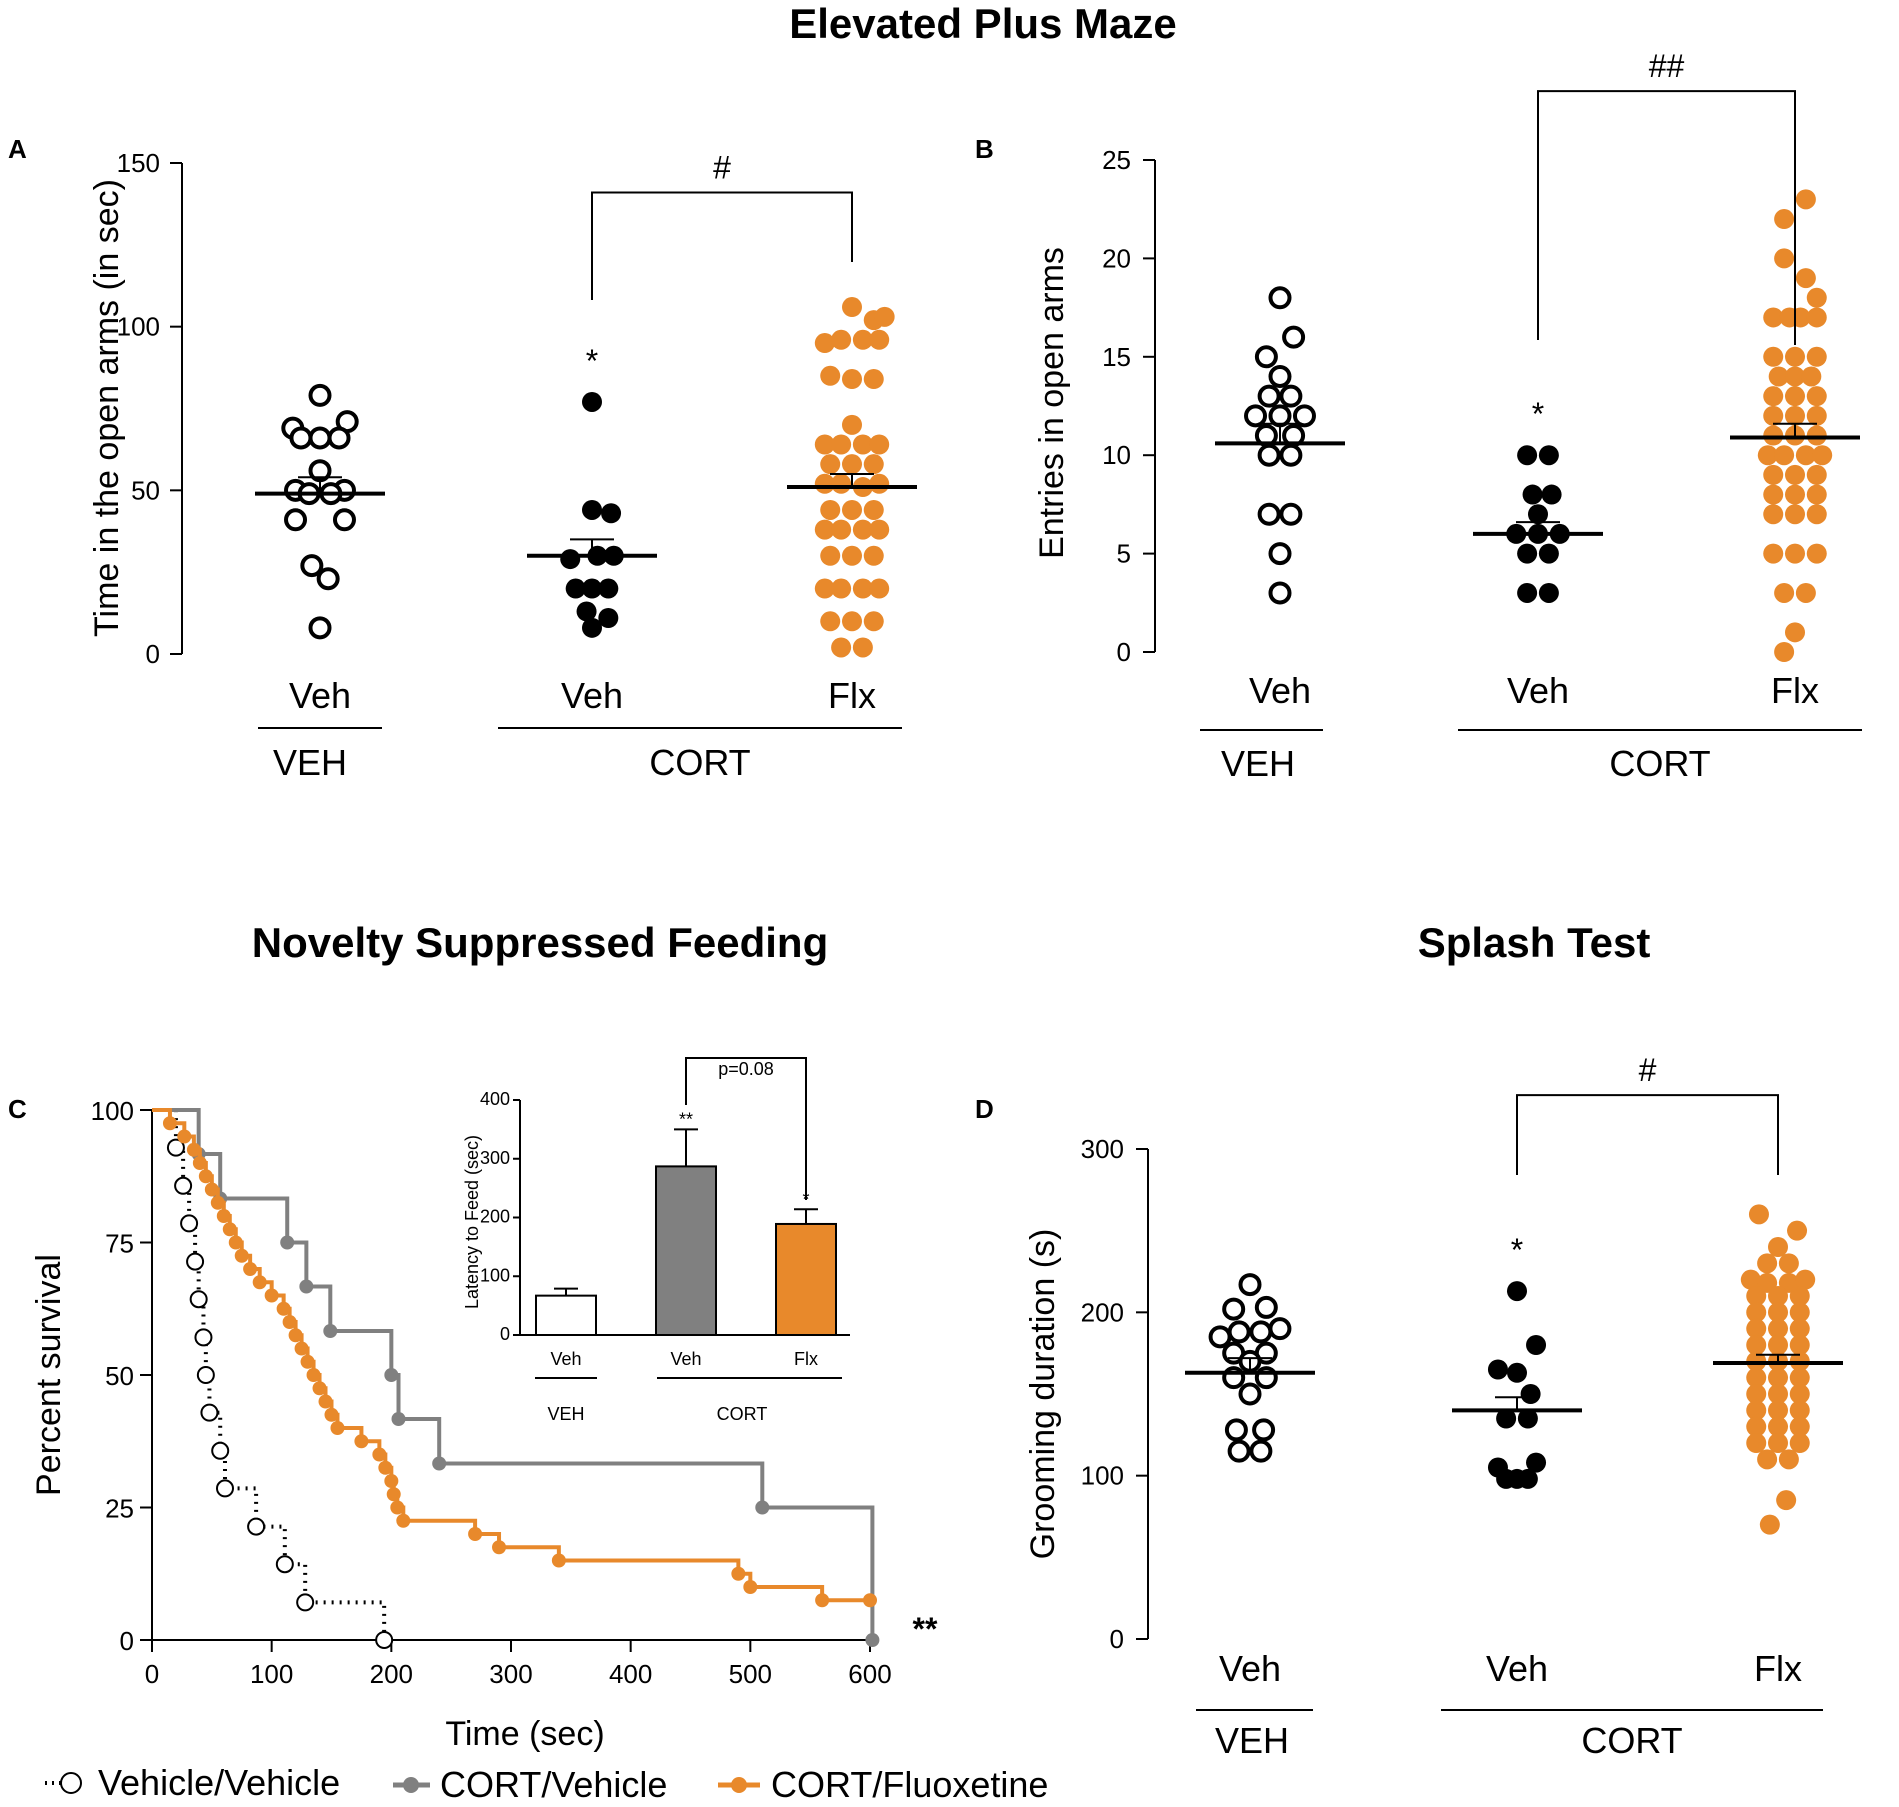 The height and width of the screenshot is (1807, 1899). I want to click on title-elevated-plus-maze: Elevated Plus Maze, so click(983, 23).